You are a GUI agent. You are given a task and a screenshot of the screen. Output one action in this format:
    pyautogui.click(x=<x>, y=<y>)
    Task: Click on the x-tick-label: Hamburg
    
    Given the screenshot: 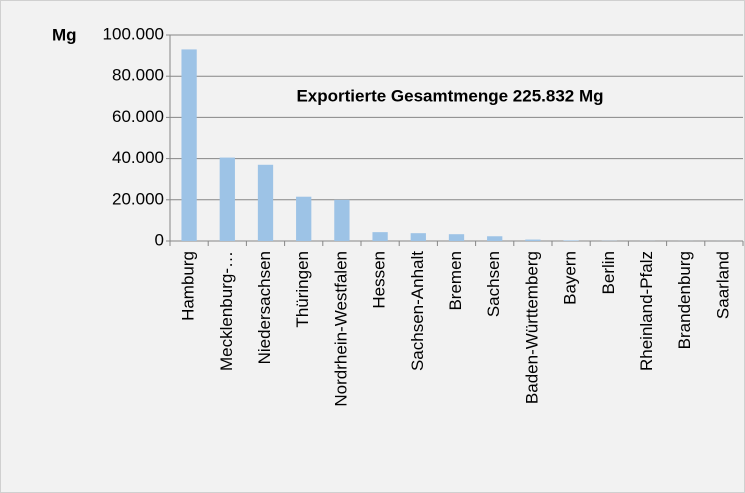 What is the action you would take?
    pyautogui.click(x=188, y=286)
    